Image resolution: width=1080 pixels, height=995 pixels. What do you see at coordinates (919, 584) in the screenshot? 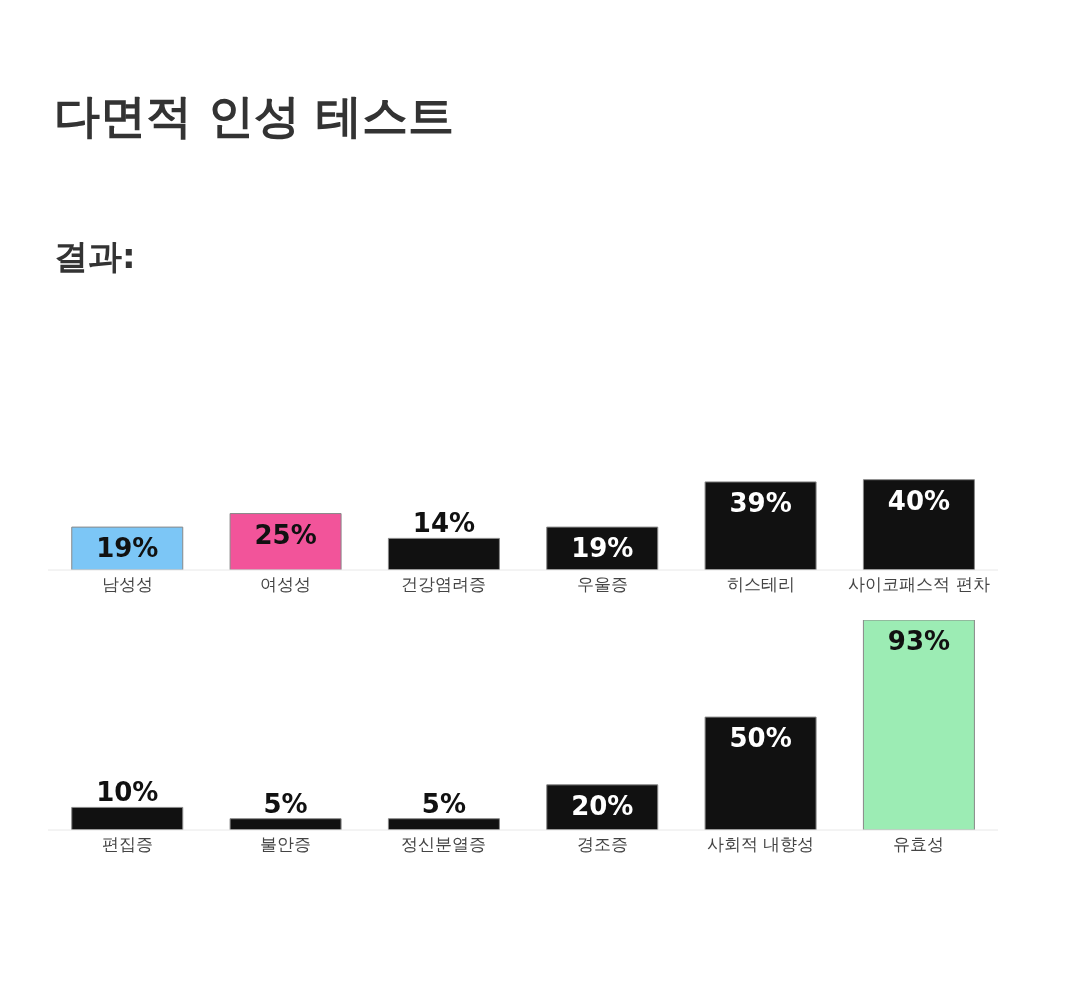
I see `x-tick-label: 사이코패스적 편차` at bounding box center [919, 584].